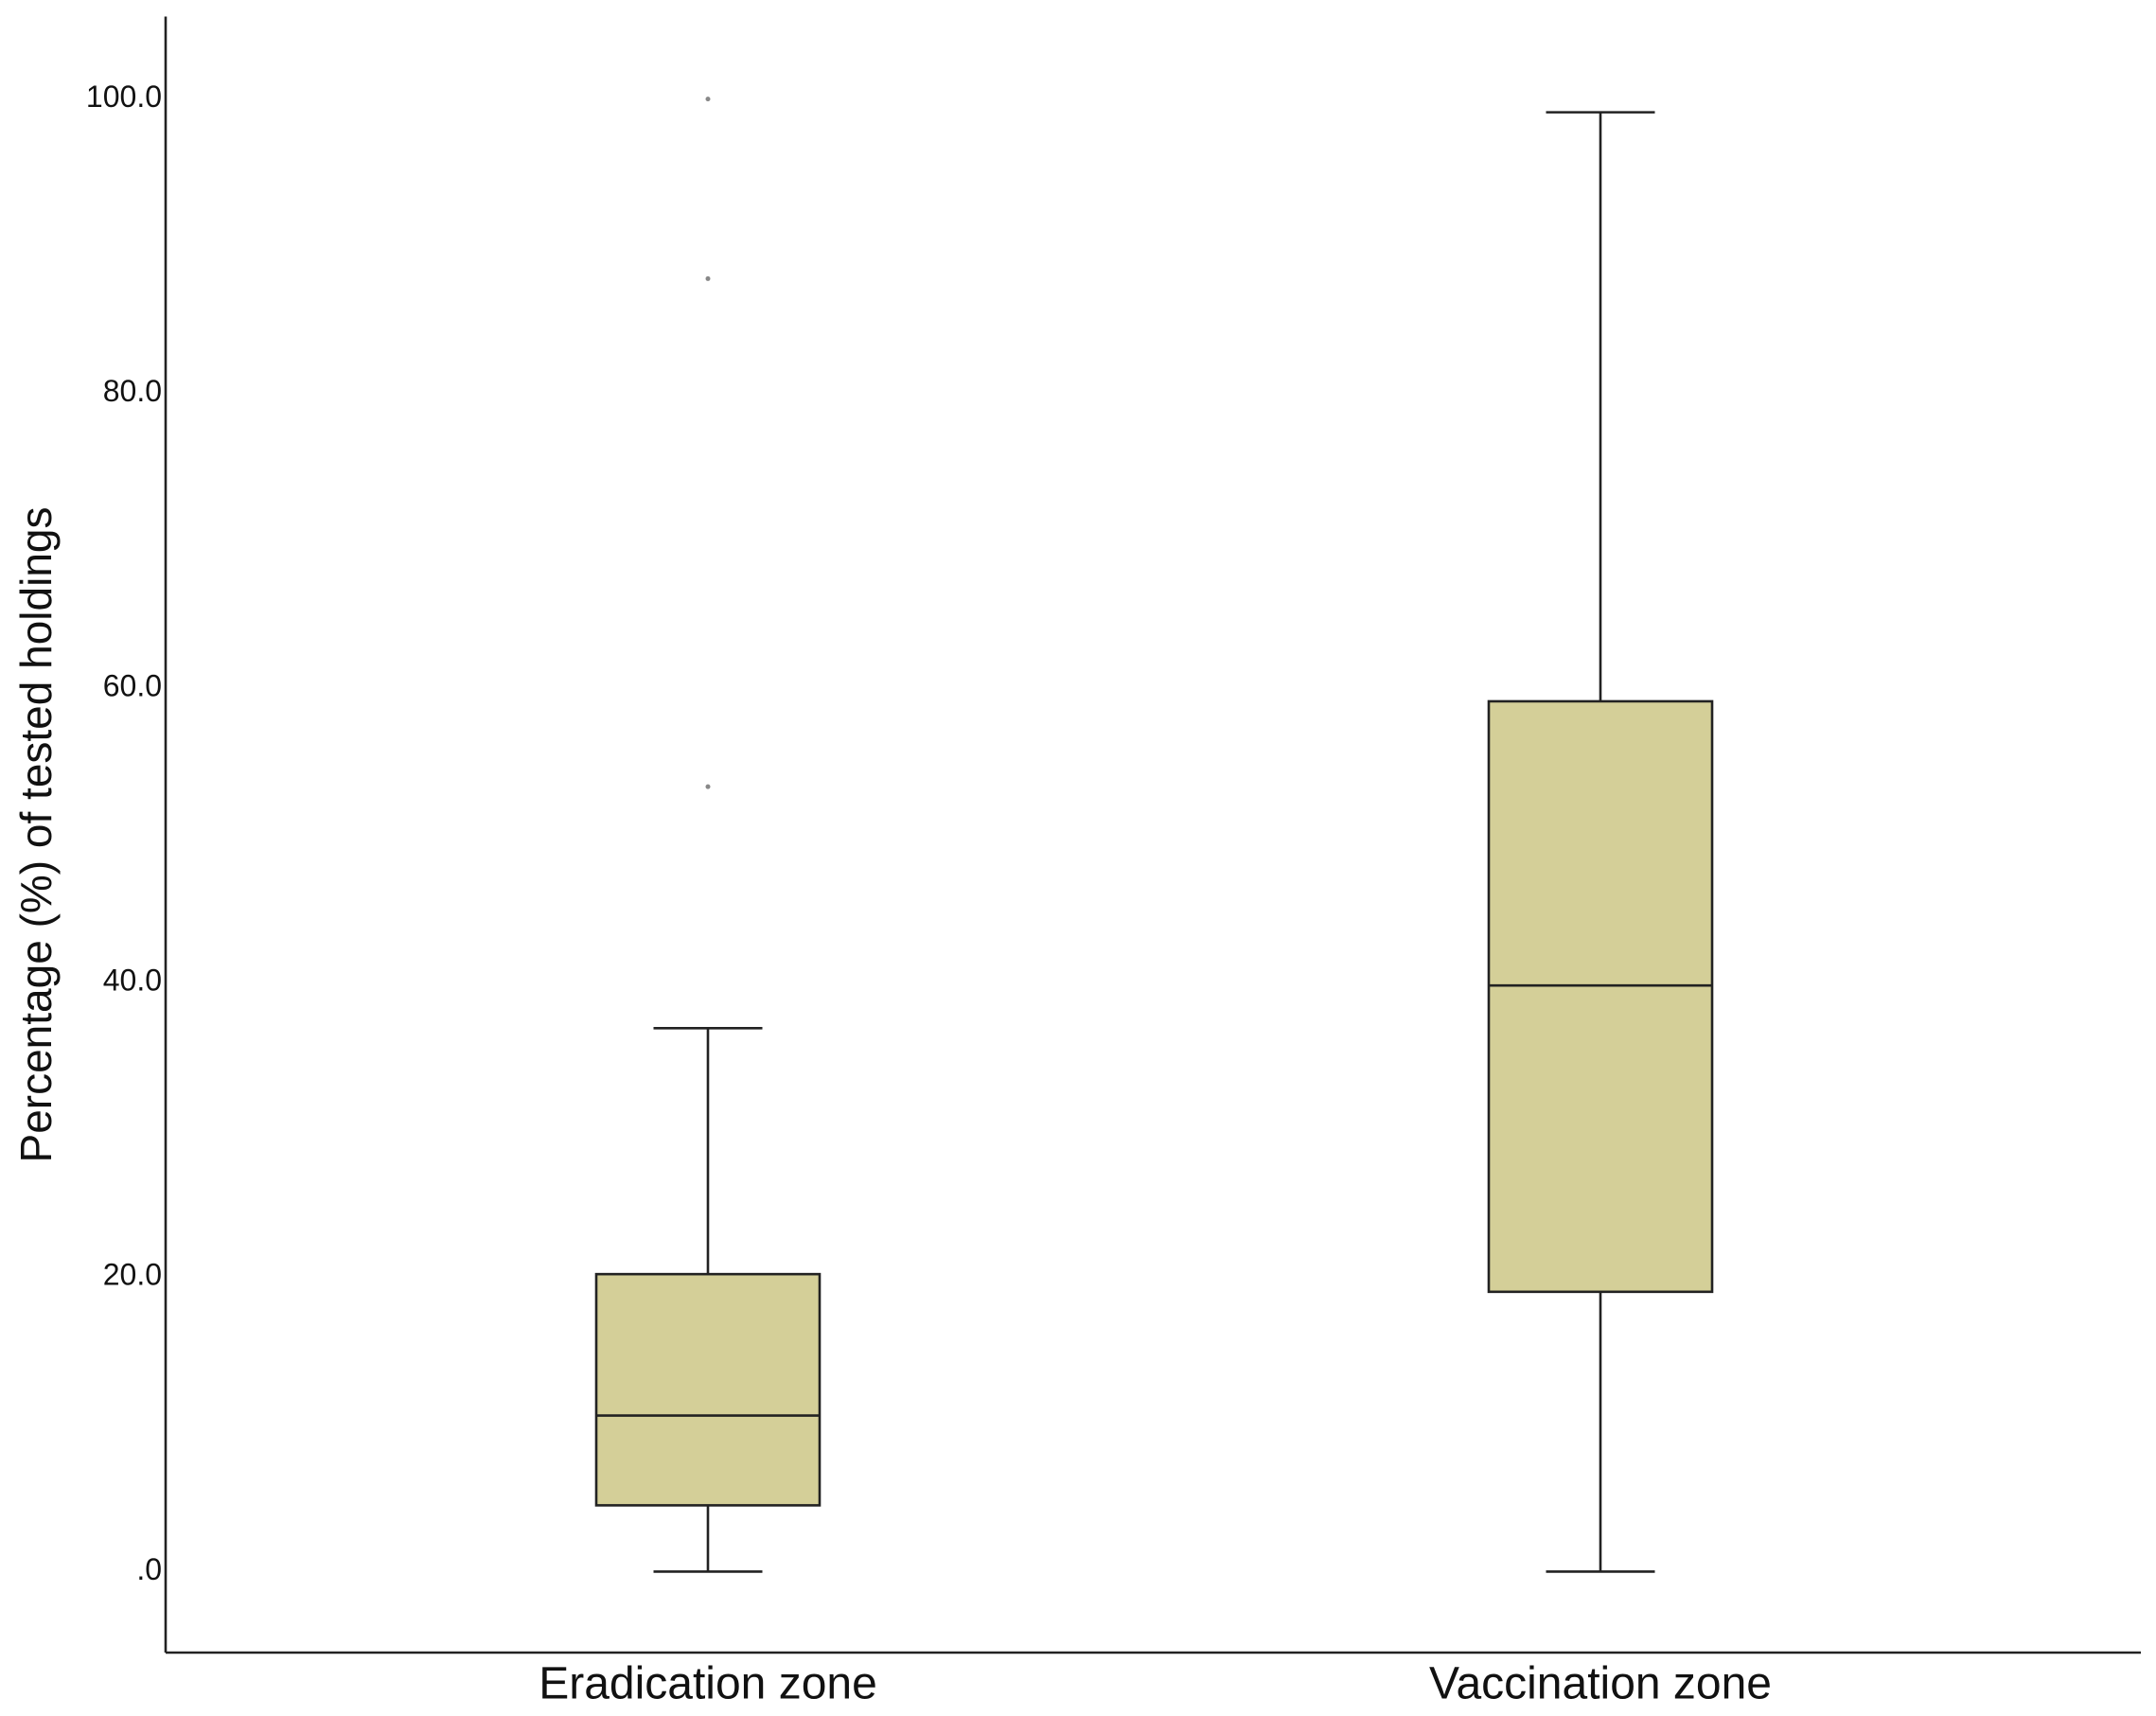 Image resolution: width=2156 pixels, height=1716 pixels. I want to click on y-tick-label: 20.0, so click(132, 1275).